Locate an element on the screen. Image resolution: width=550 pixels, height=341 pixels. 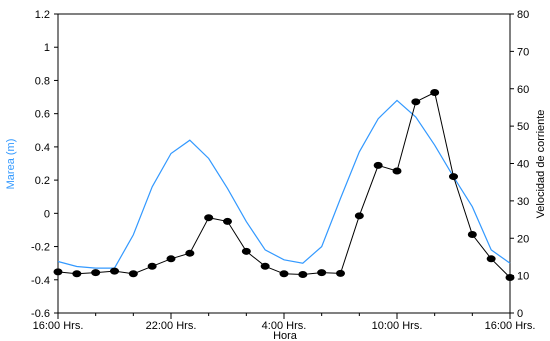
left-y-tick-label: 0.6 is located at coordinates (42, 115).